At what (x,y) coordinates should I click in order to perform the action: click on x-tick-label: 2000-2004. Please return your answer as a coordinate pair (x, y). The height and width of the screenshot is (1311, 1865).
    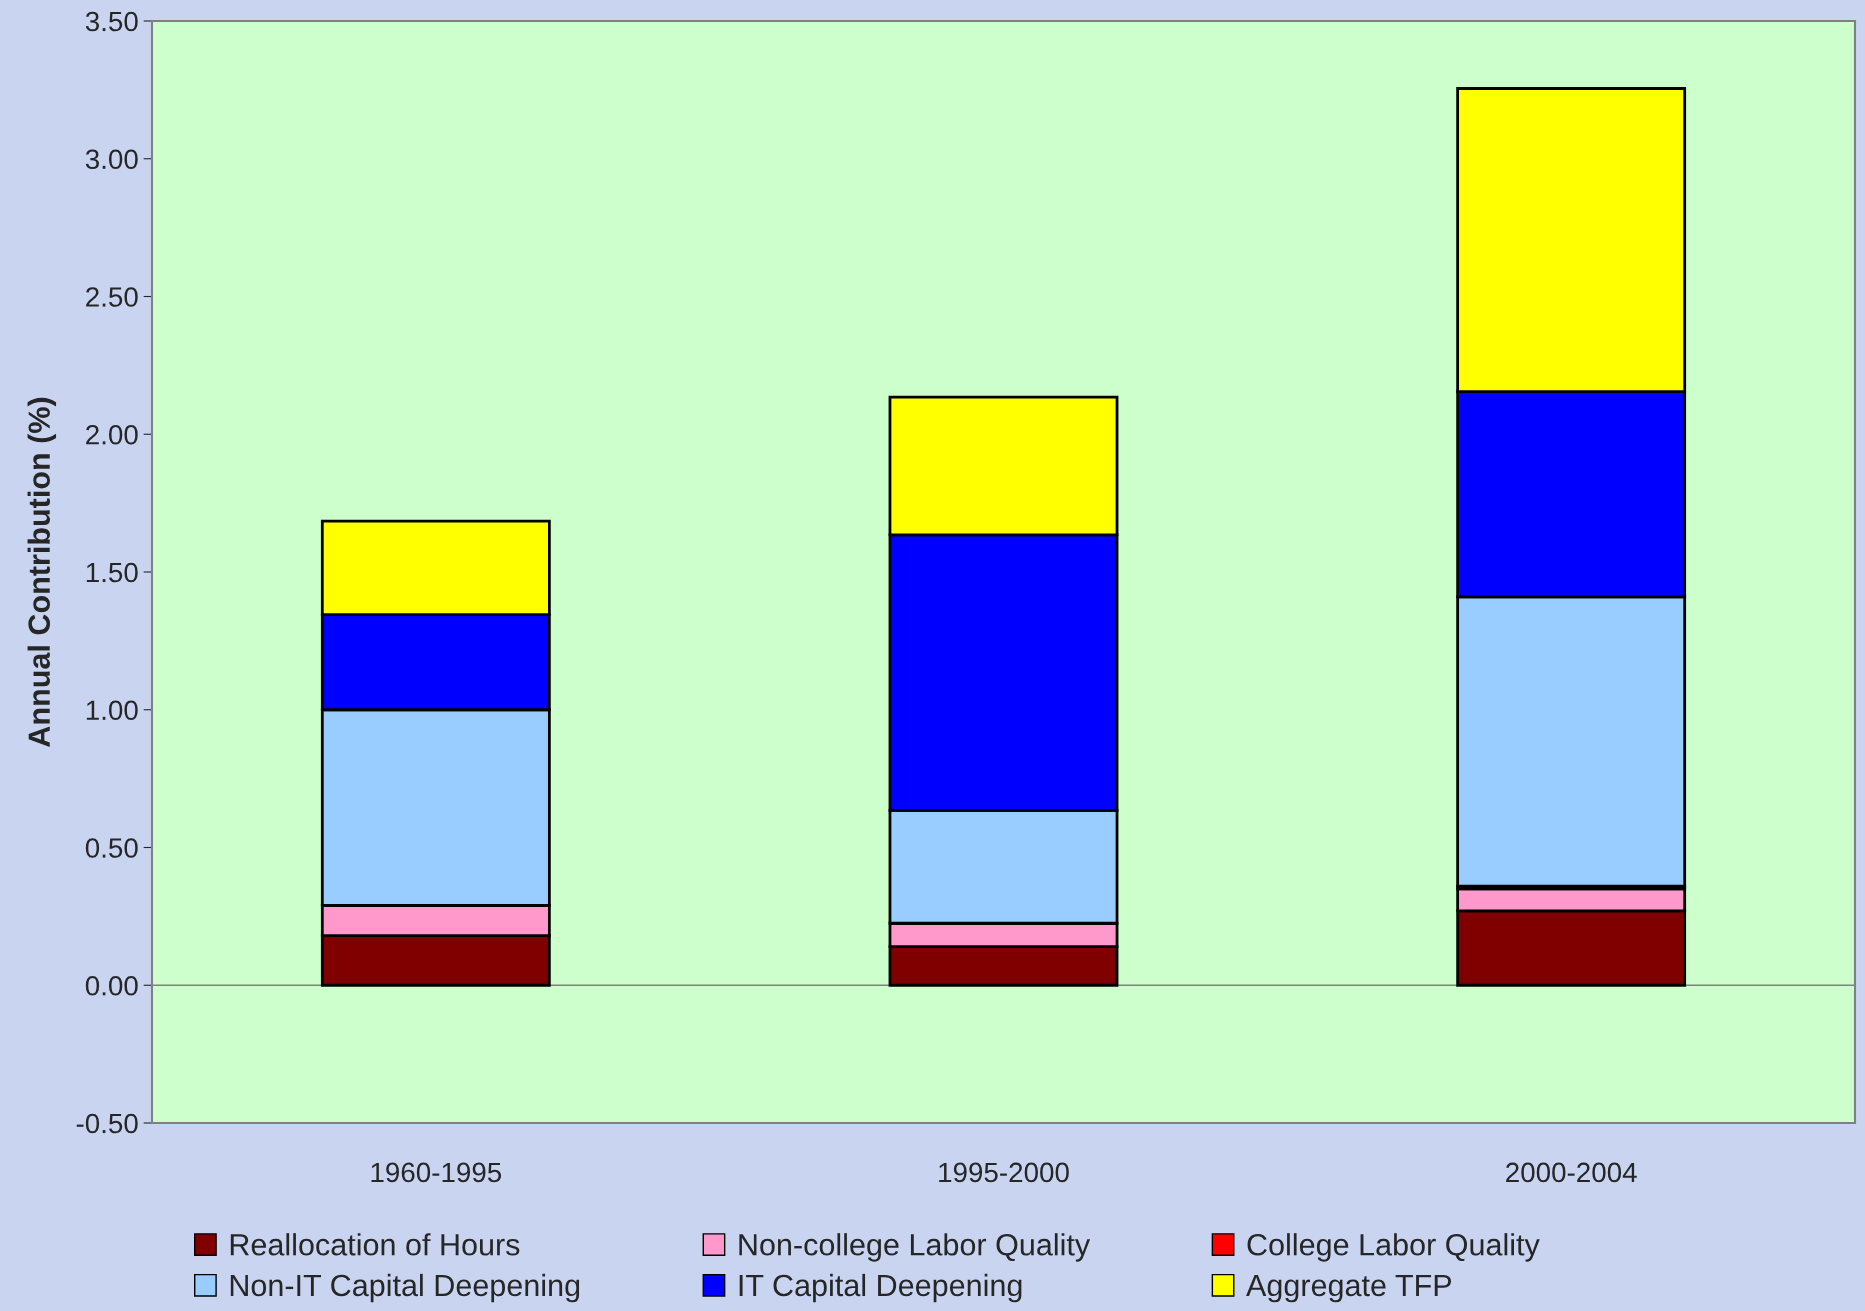
    Looking at the image, I should click on (1571, 1172).